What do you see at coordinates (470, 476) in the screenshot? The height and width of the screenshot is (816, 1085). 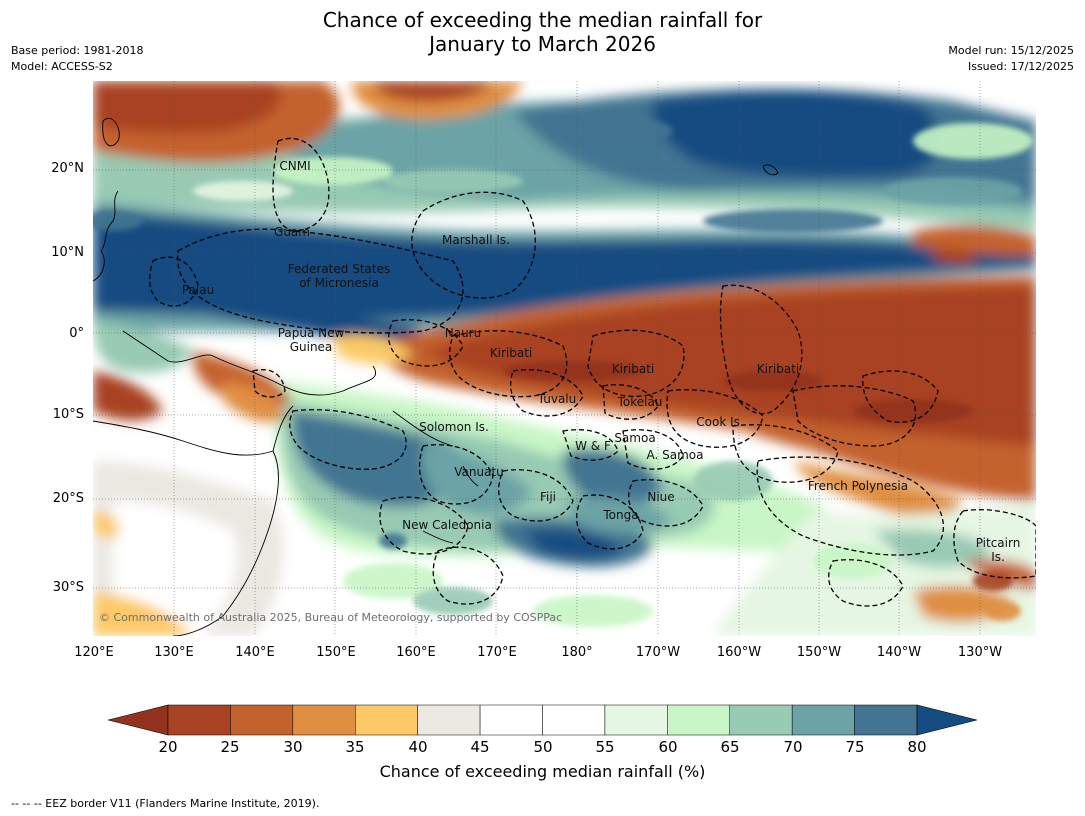 I see `coast-vanuatu` at bounding box center [470, 476].